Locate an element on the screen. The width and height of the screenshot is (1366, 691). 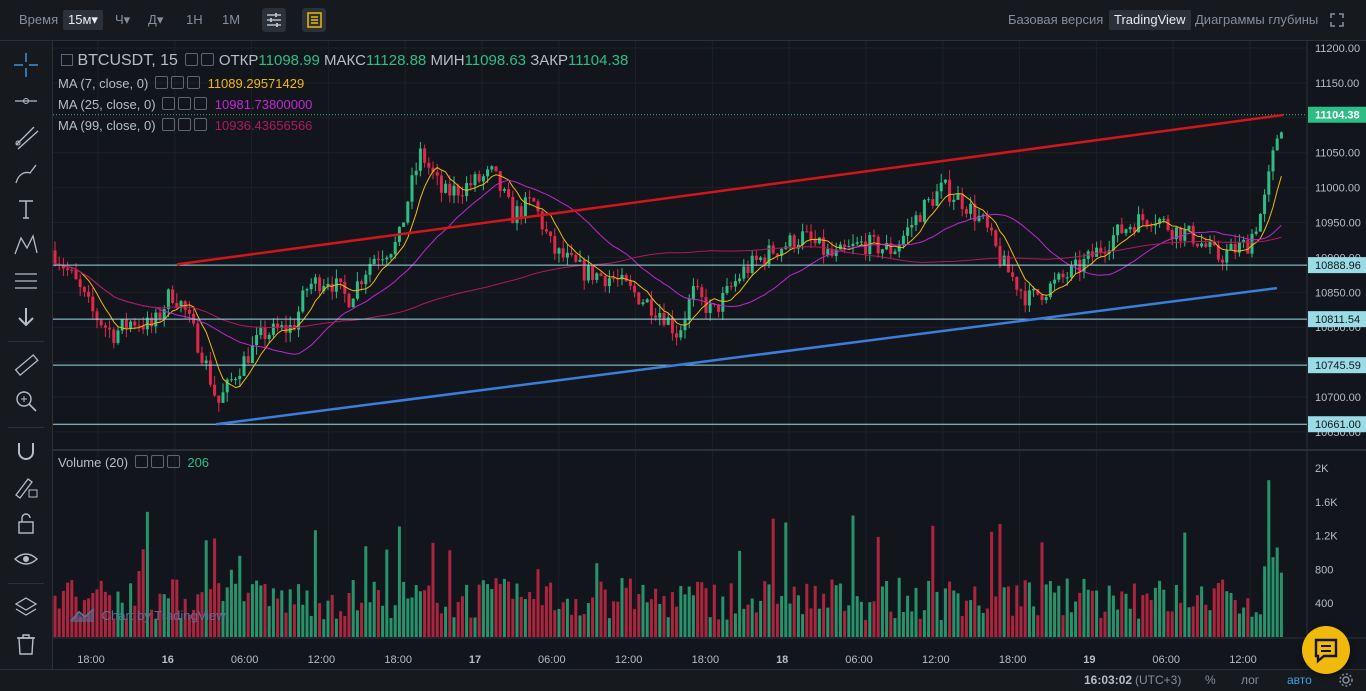
view-basic-tab: Базовая версия is located at coordinates (1056, 19).